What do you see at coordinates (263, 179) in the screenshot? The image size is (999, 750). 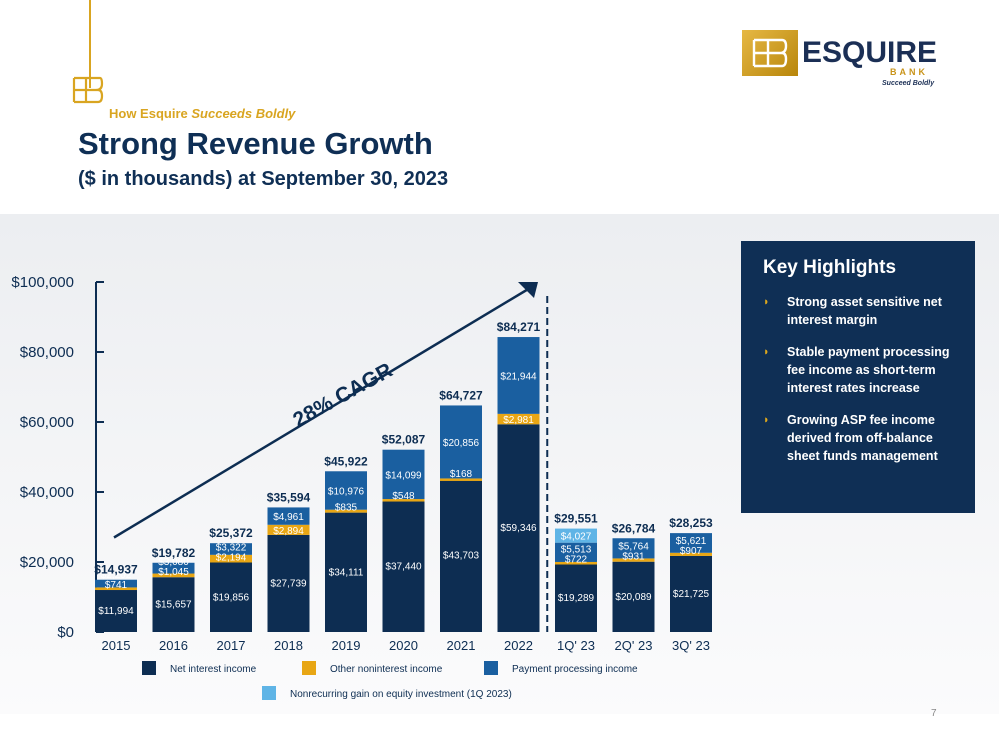 I see `page-subtitle: ($ in thousands) at September 30, 2023` at bounding box center [263, 179].